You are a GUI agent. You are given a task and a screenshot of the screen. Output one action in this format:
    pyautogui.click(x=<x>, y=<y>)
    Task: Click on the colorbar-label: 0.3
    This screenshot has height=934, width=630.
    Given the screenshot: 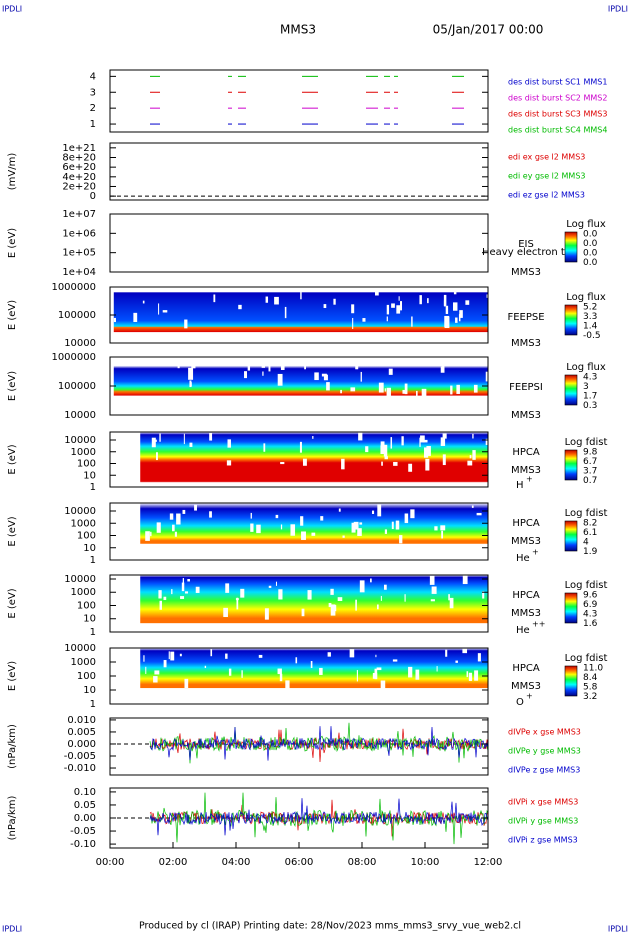 What is the action you would take?
    pyautogui.click(x=590, y=406)
    